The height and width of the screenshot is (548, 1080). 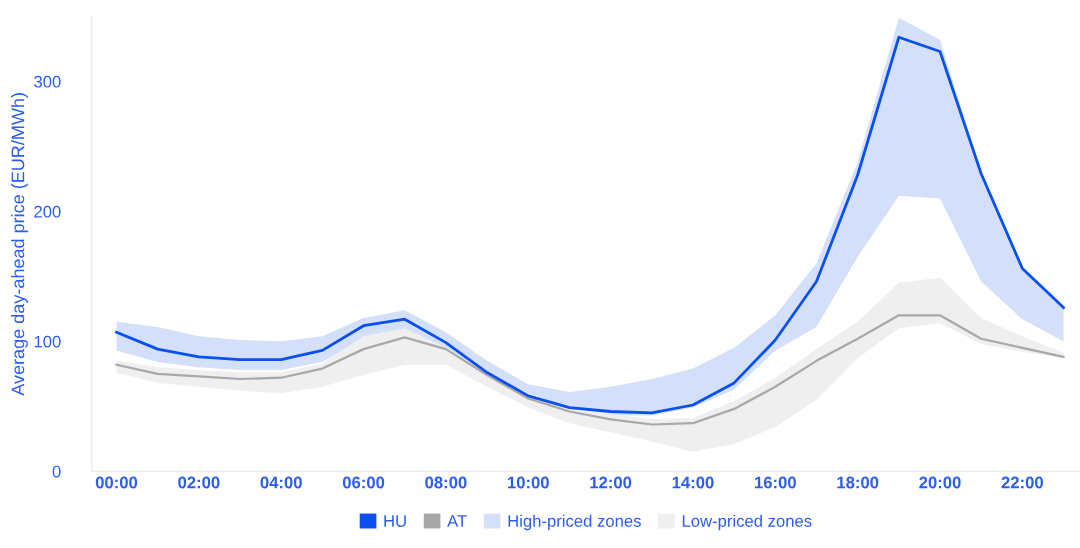 I want to click on x-tick-label: 02:00, so click(x=199, y=482).